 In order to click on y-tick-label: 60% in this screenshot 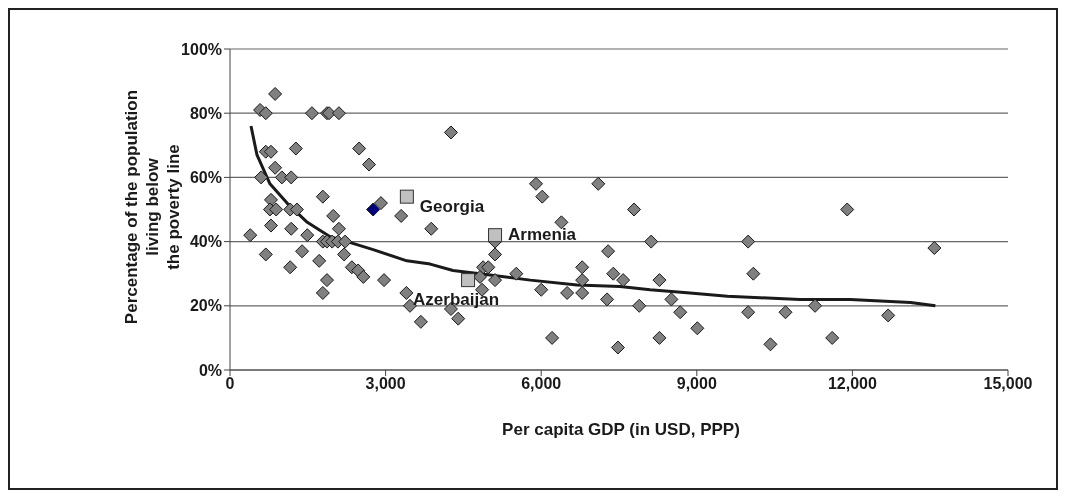, I will do `click(205, 178)`.